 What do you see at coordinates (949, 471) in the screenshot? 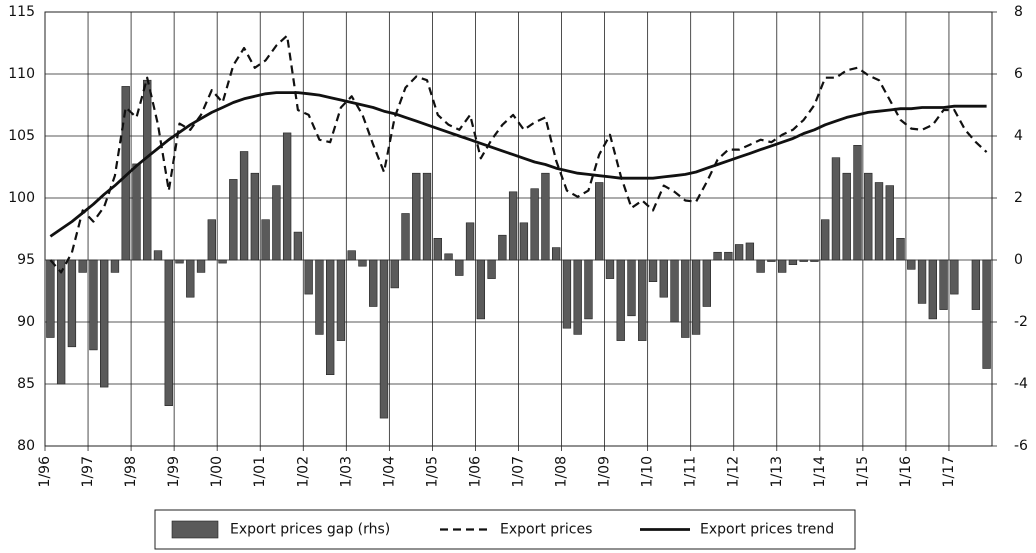
I see `x-tick-label: 1/17` at bounding box center [949, 471].